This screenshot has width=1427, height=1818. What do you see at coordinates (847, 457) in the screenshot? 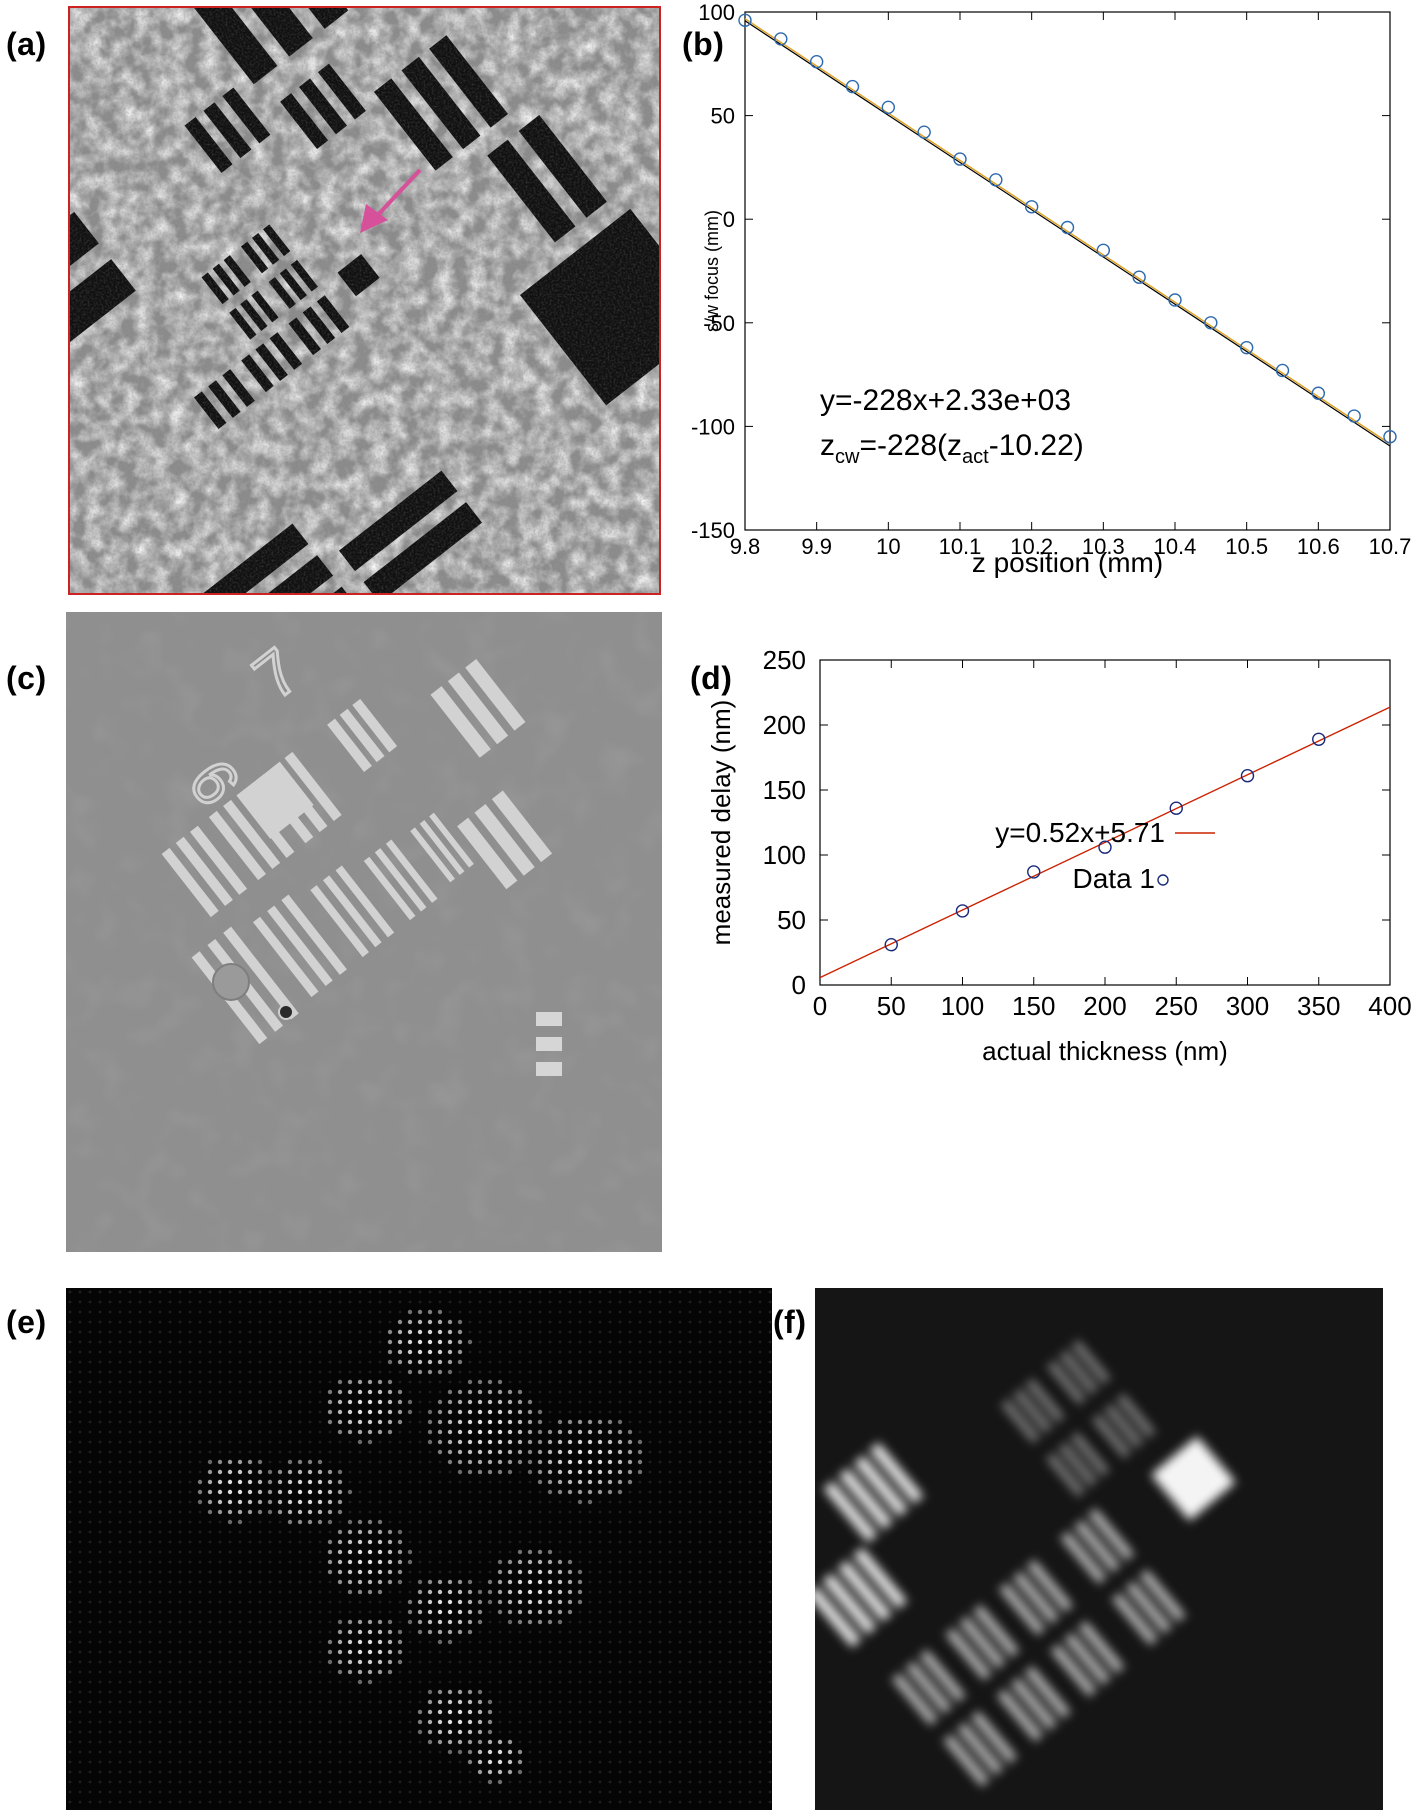
I see `equation-part: cw` at bounding box center [847, 457].